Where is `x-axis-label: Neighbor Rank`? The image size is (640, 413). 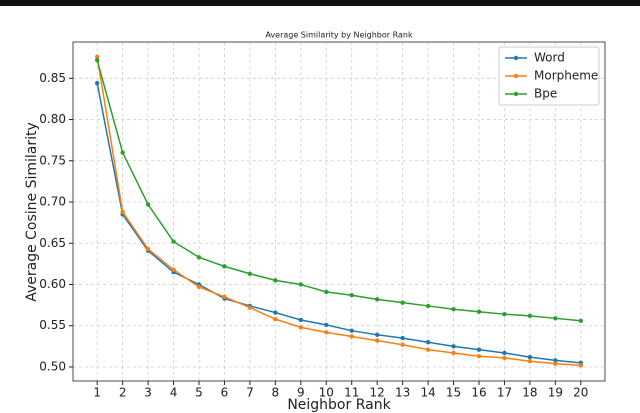 x-axis-label: Neighbor Rank is located at coordinates (339, 405).